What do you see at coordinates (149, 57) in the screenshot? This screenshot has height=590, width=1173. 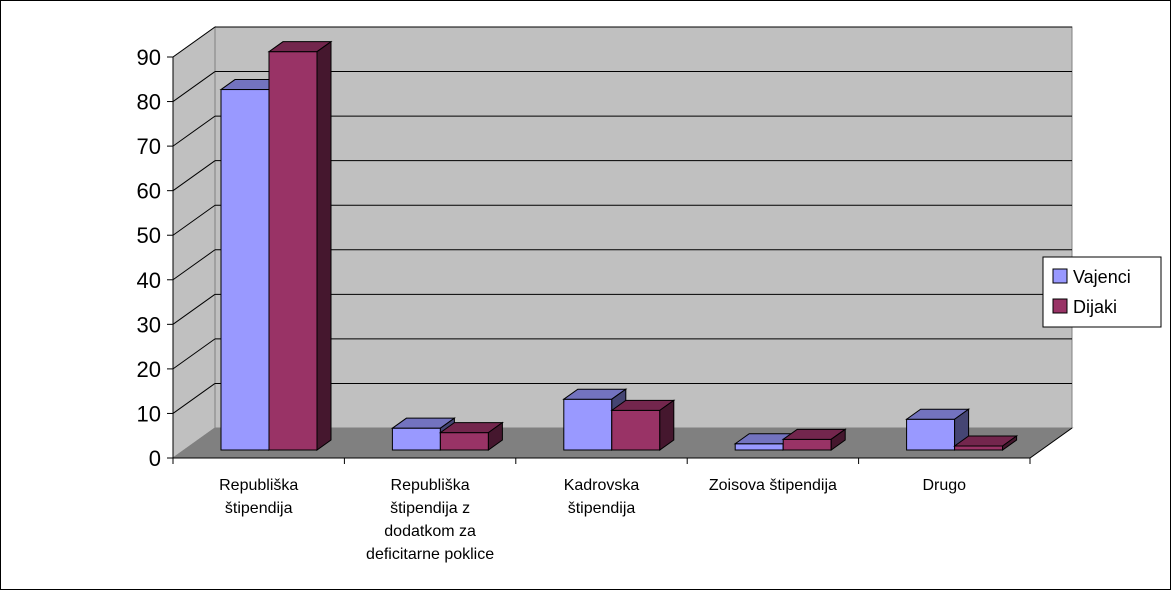 I see `y-tick-label: 90` at bounding box center [149, 57].